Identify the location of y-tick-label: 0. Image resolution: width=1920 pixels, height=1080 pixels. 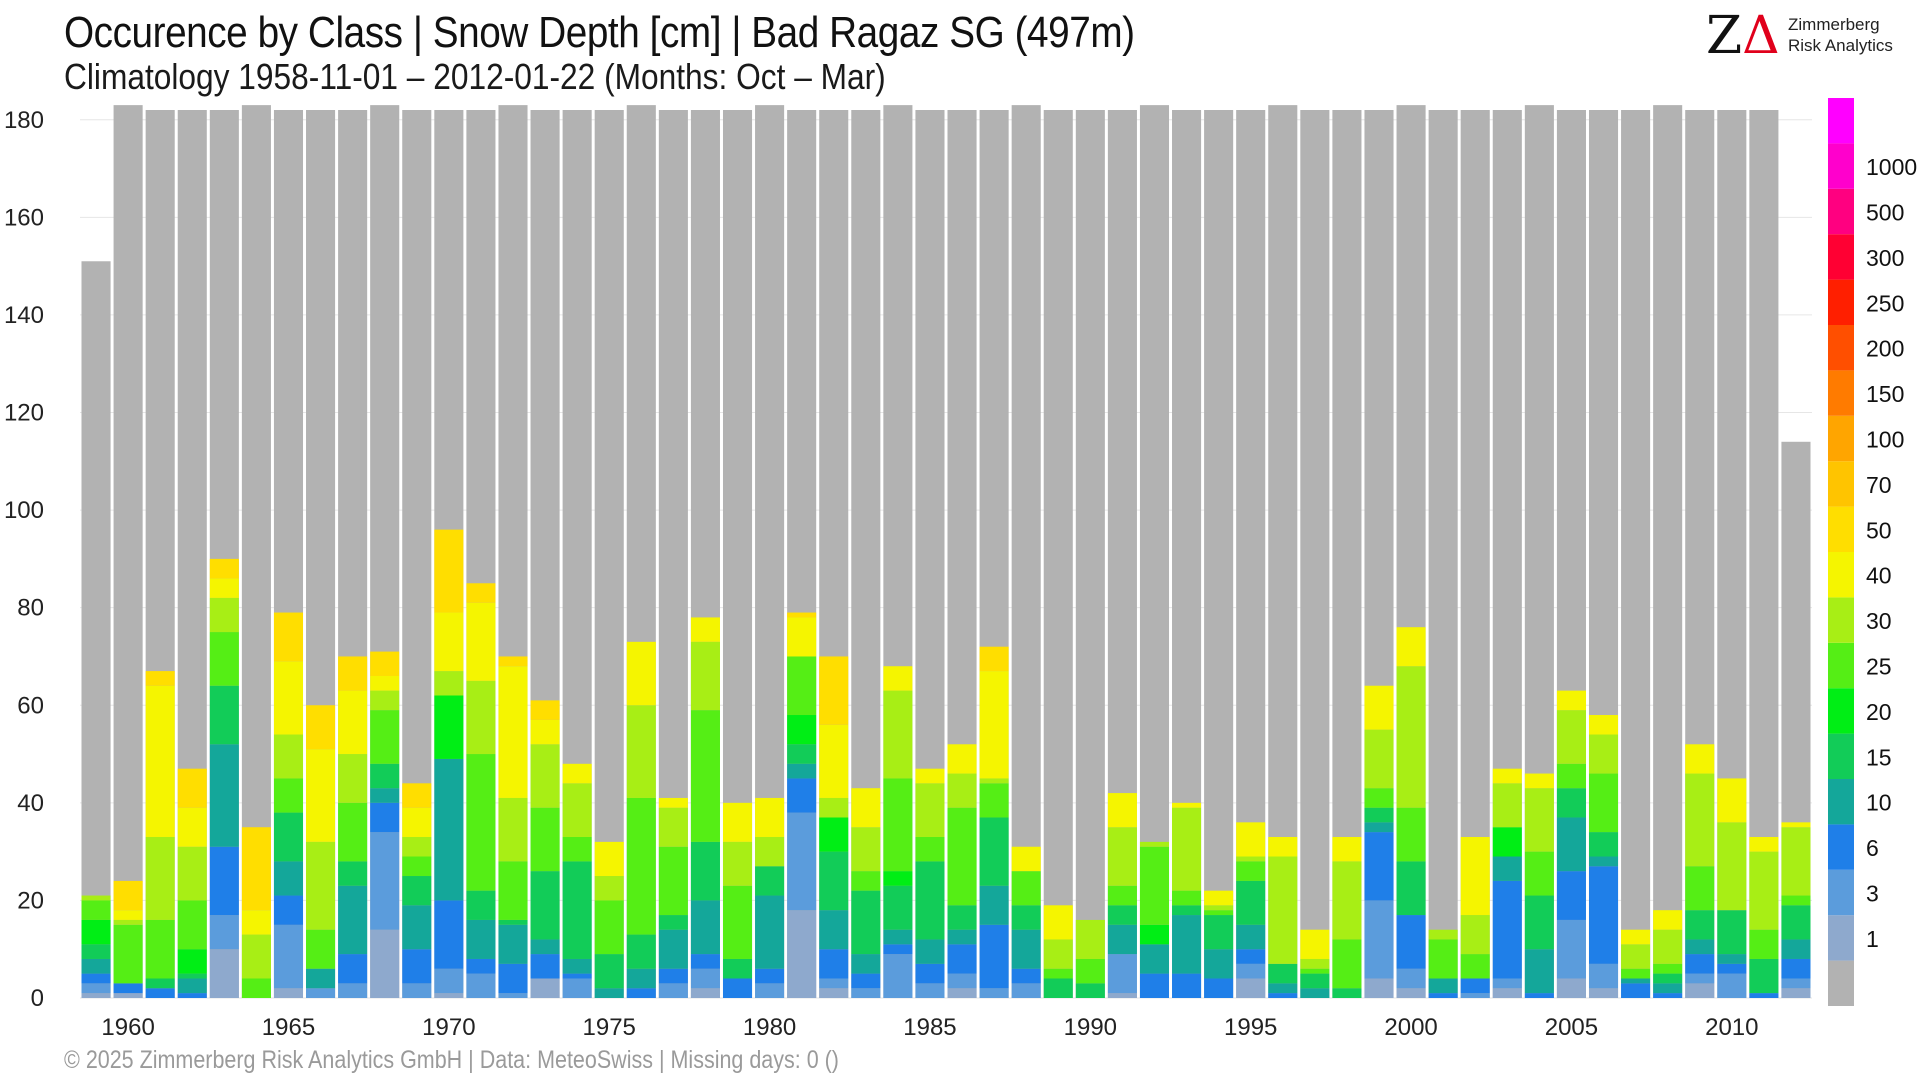
(37, 998).